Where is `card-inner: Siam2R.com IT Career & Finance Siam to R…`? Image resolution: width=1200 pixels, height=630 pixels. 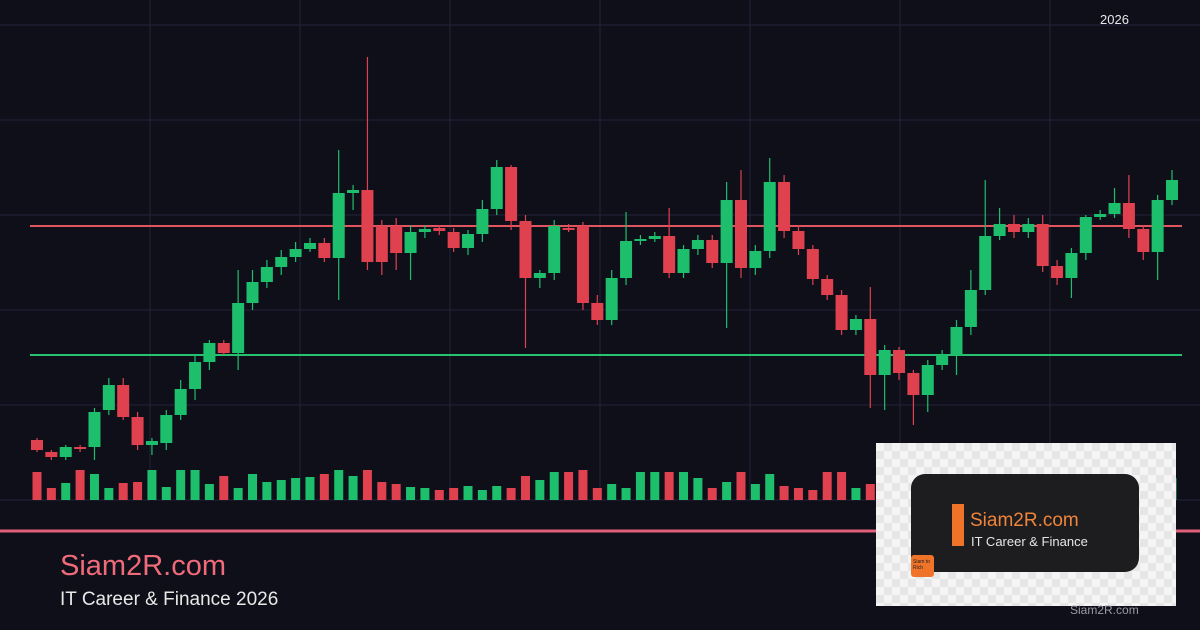
card-inner: Siam2R.com IT Career & Finance Siam to R… is located at coordinates (1025, 525).